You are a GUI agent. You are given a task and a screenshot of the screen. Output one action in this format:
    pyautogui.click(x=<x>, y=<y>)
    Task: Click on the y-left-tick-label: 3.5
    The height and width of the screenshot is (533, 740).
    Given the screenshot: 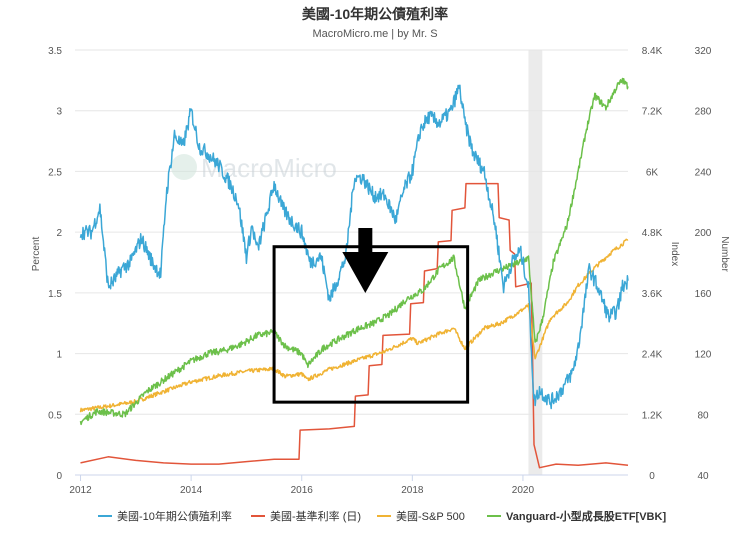 What is the action you would take?
    pyautogui.click(x=55, y=51)
    